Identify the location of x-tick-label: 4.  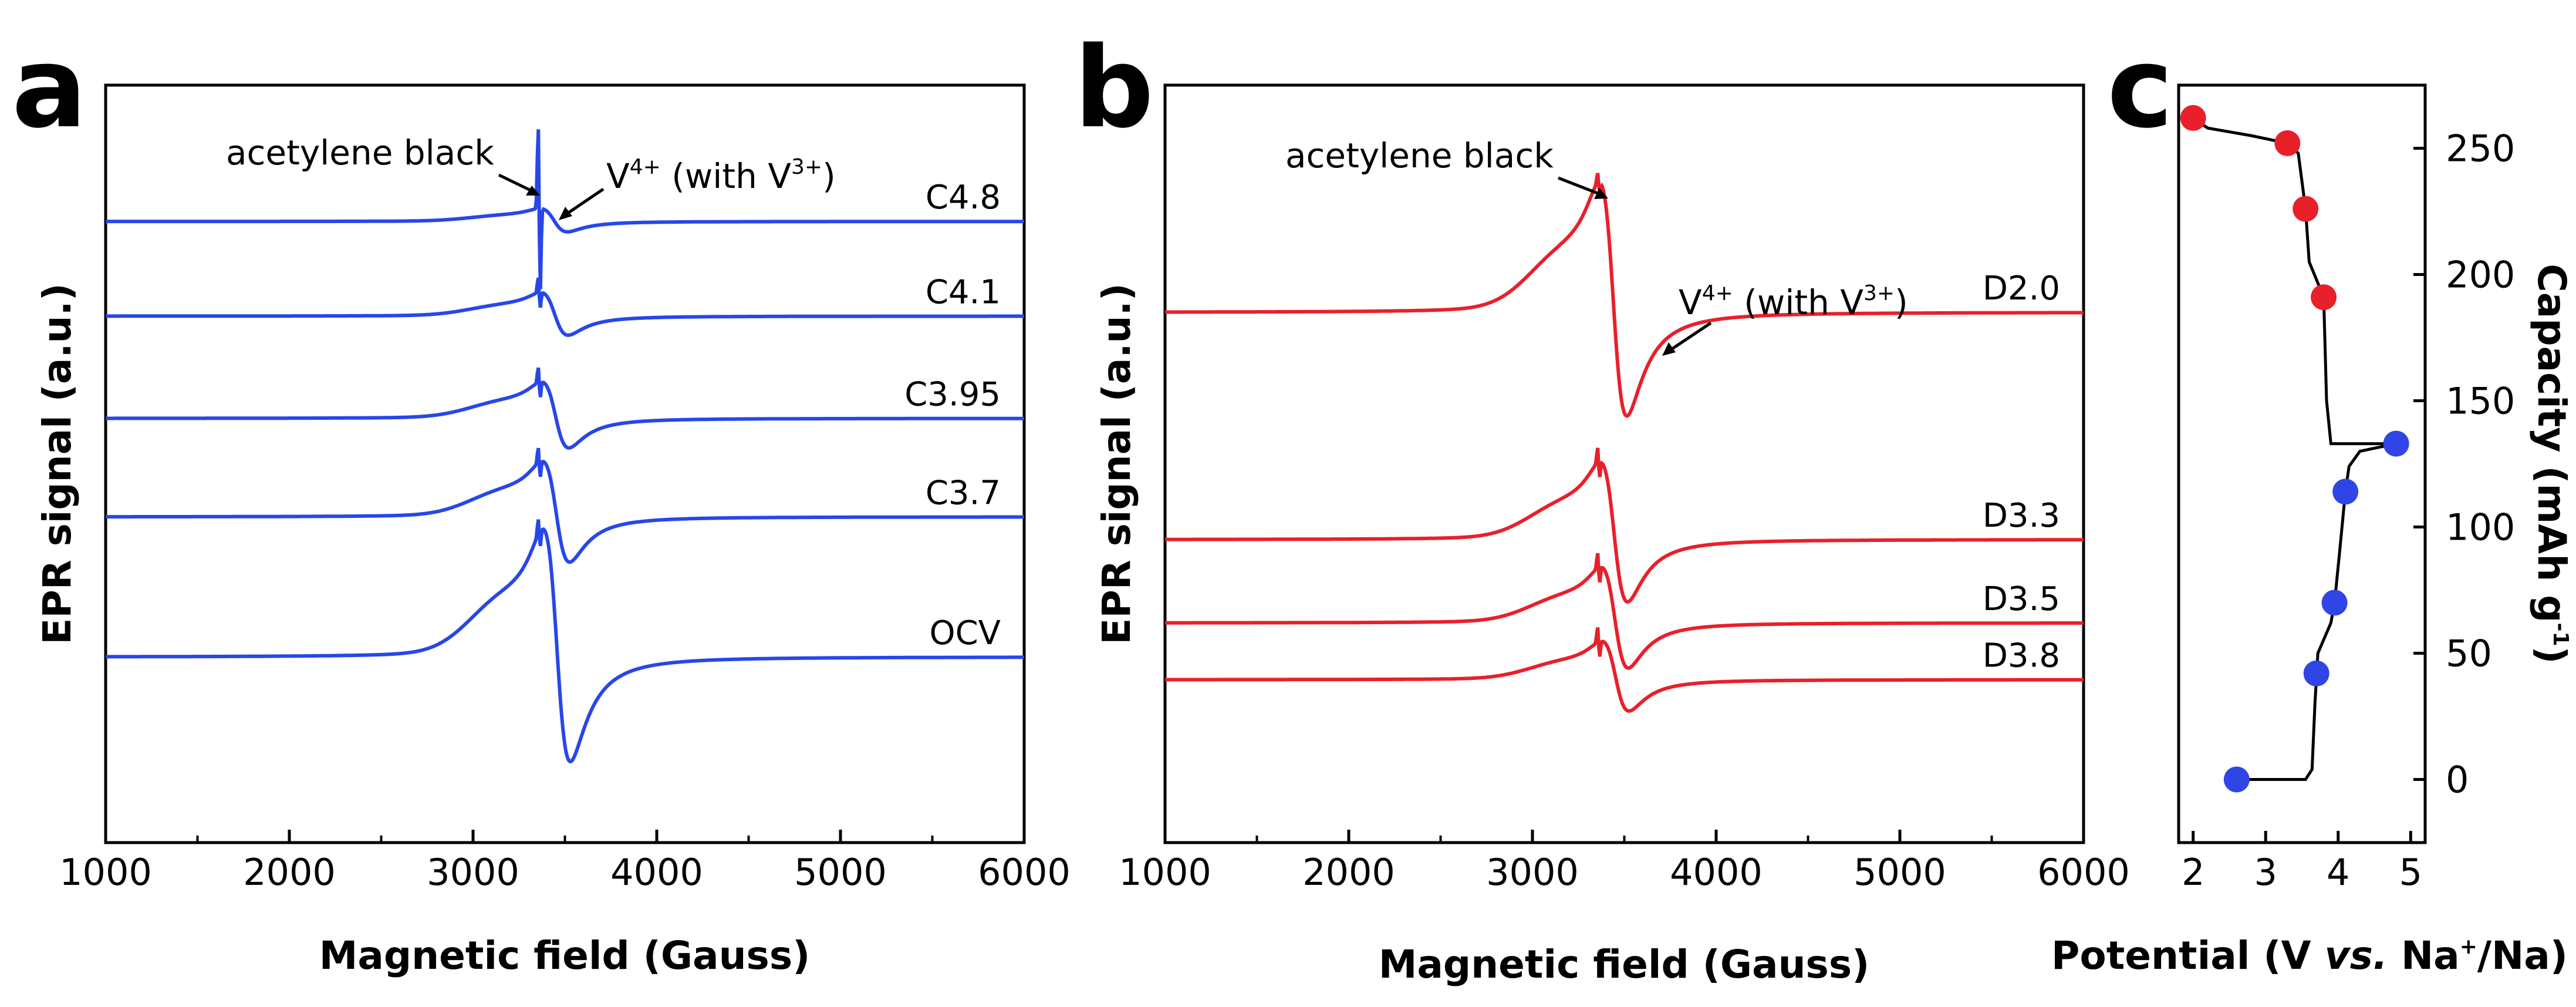
(2338, 872).